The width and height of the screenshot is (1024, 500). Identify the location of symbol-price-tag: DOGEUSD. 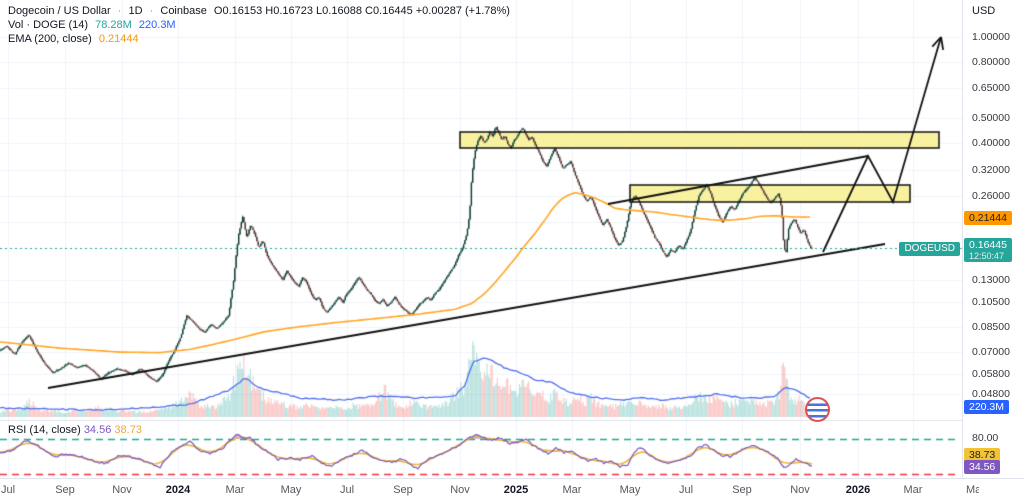
(929, 249).